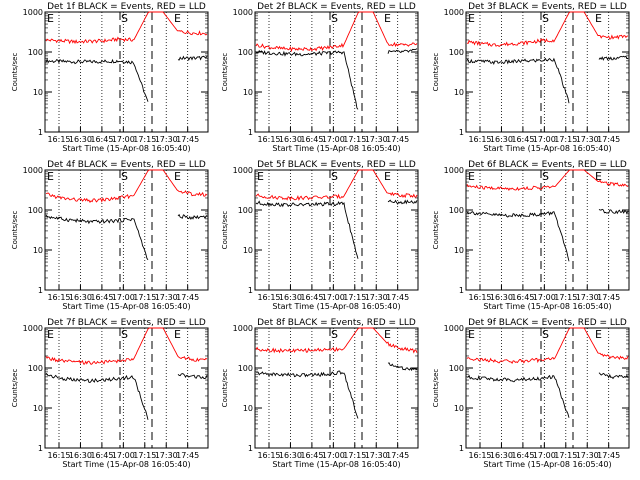 Image resolution: width=640 pixels, height=480 pixels. Describe the element at coordinates (459, 408) in the screenshot. I see `y-tick-label: 10` at that location.